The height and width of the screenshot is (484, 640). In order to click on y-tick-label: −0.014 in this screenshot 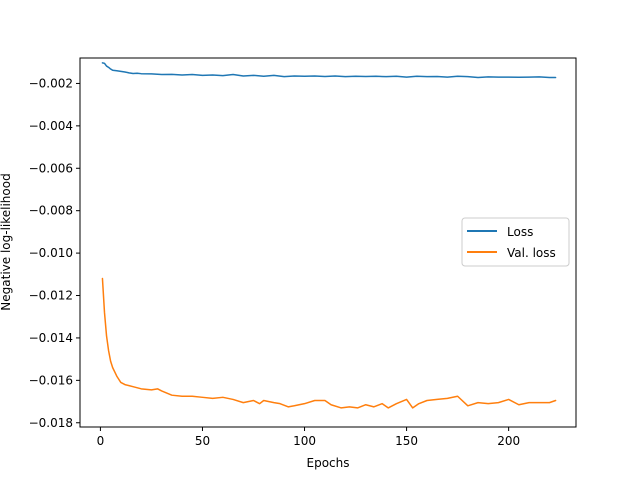, I will do `click(51, 338)`.